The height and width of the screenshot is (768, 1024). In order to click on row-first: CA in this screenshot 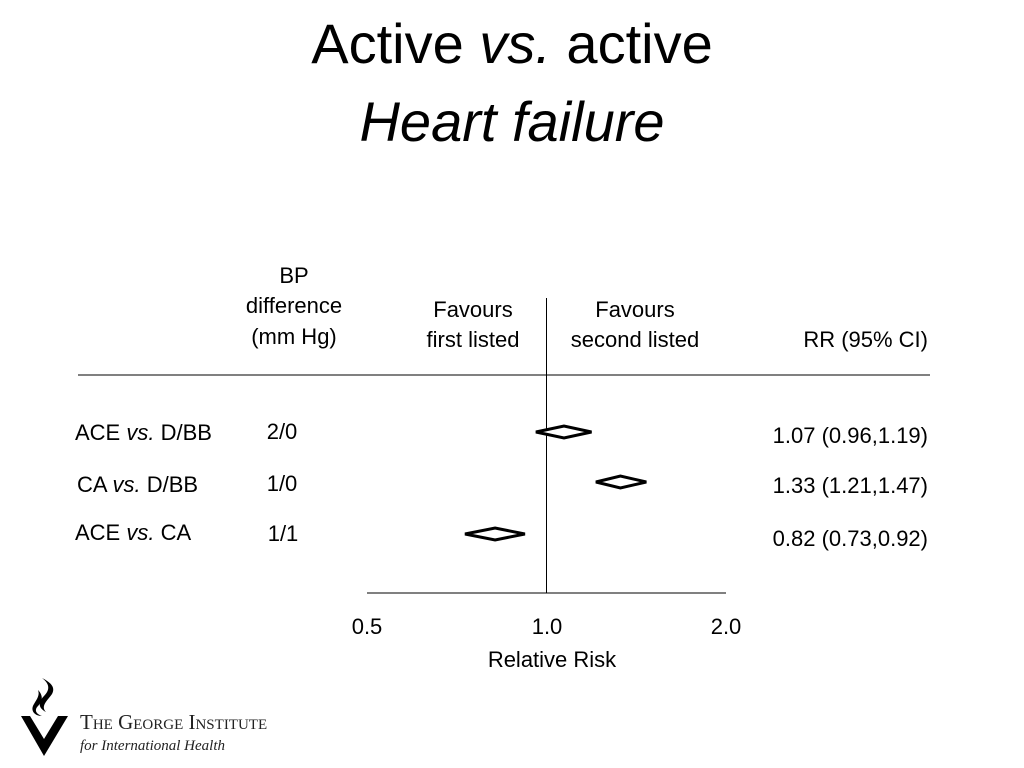, I will do `click(92, 484)`.